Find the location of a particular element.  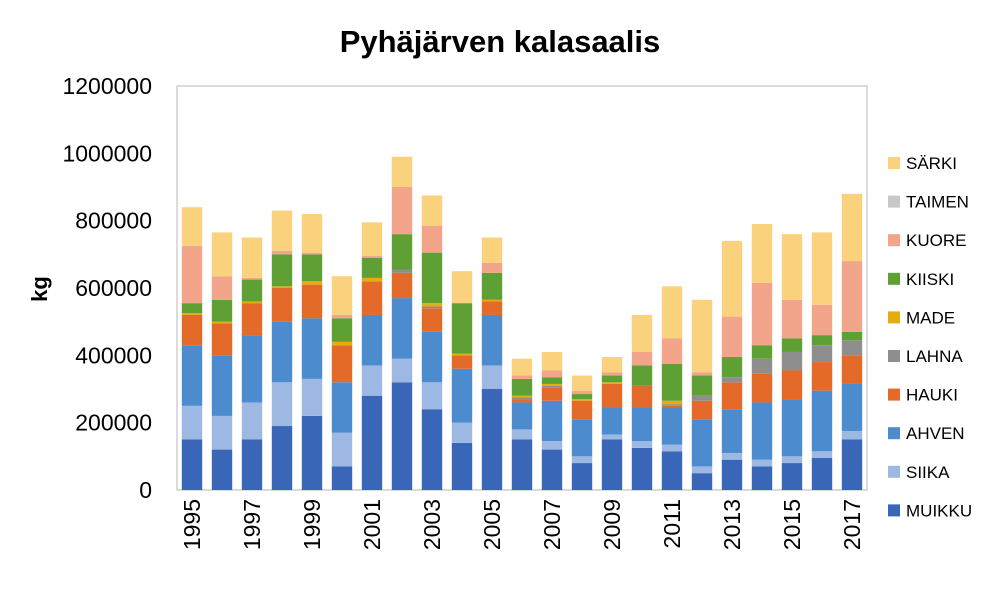

bar-segment-hauki-2013 is located at coordinates (732, 396).